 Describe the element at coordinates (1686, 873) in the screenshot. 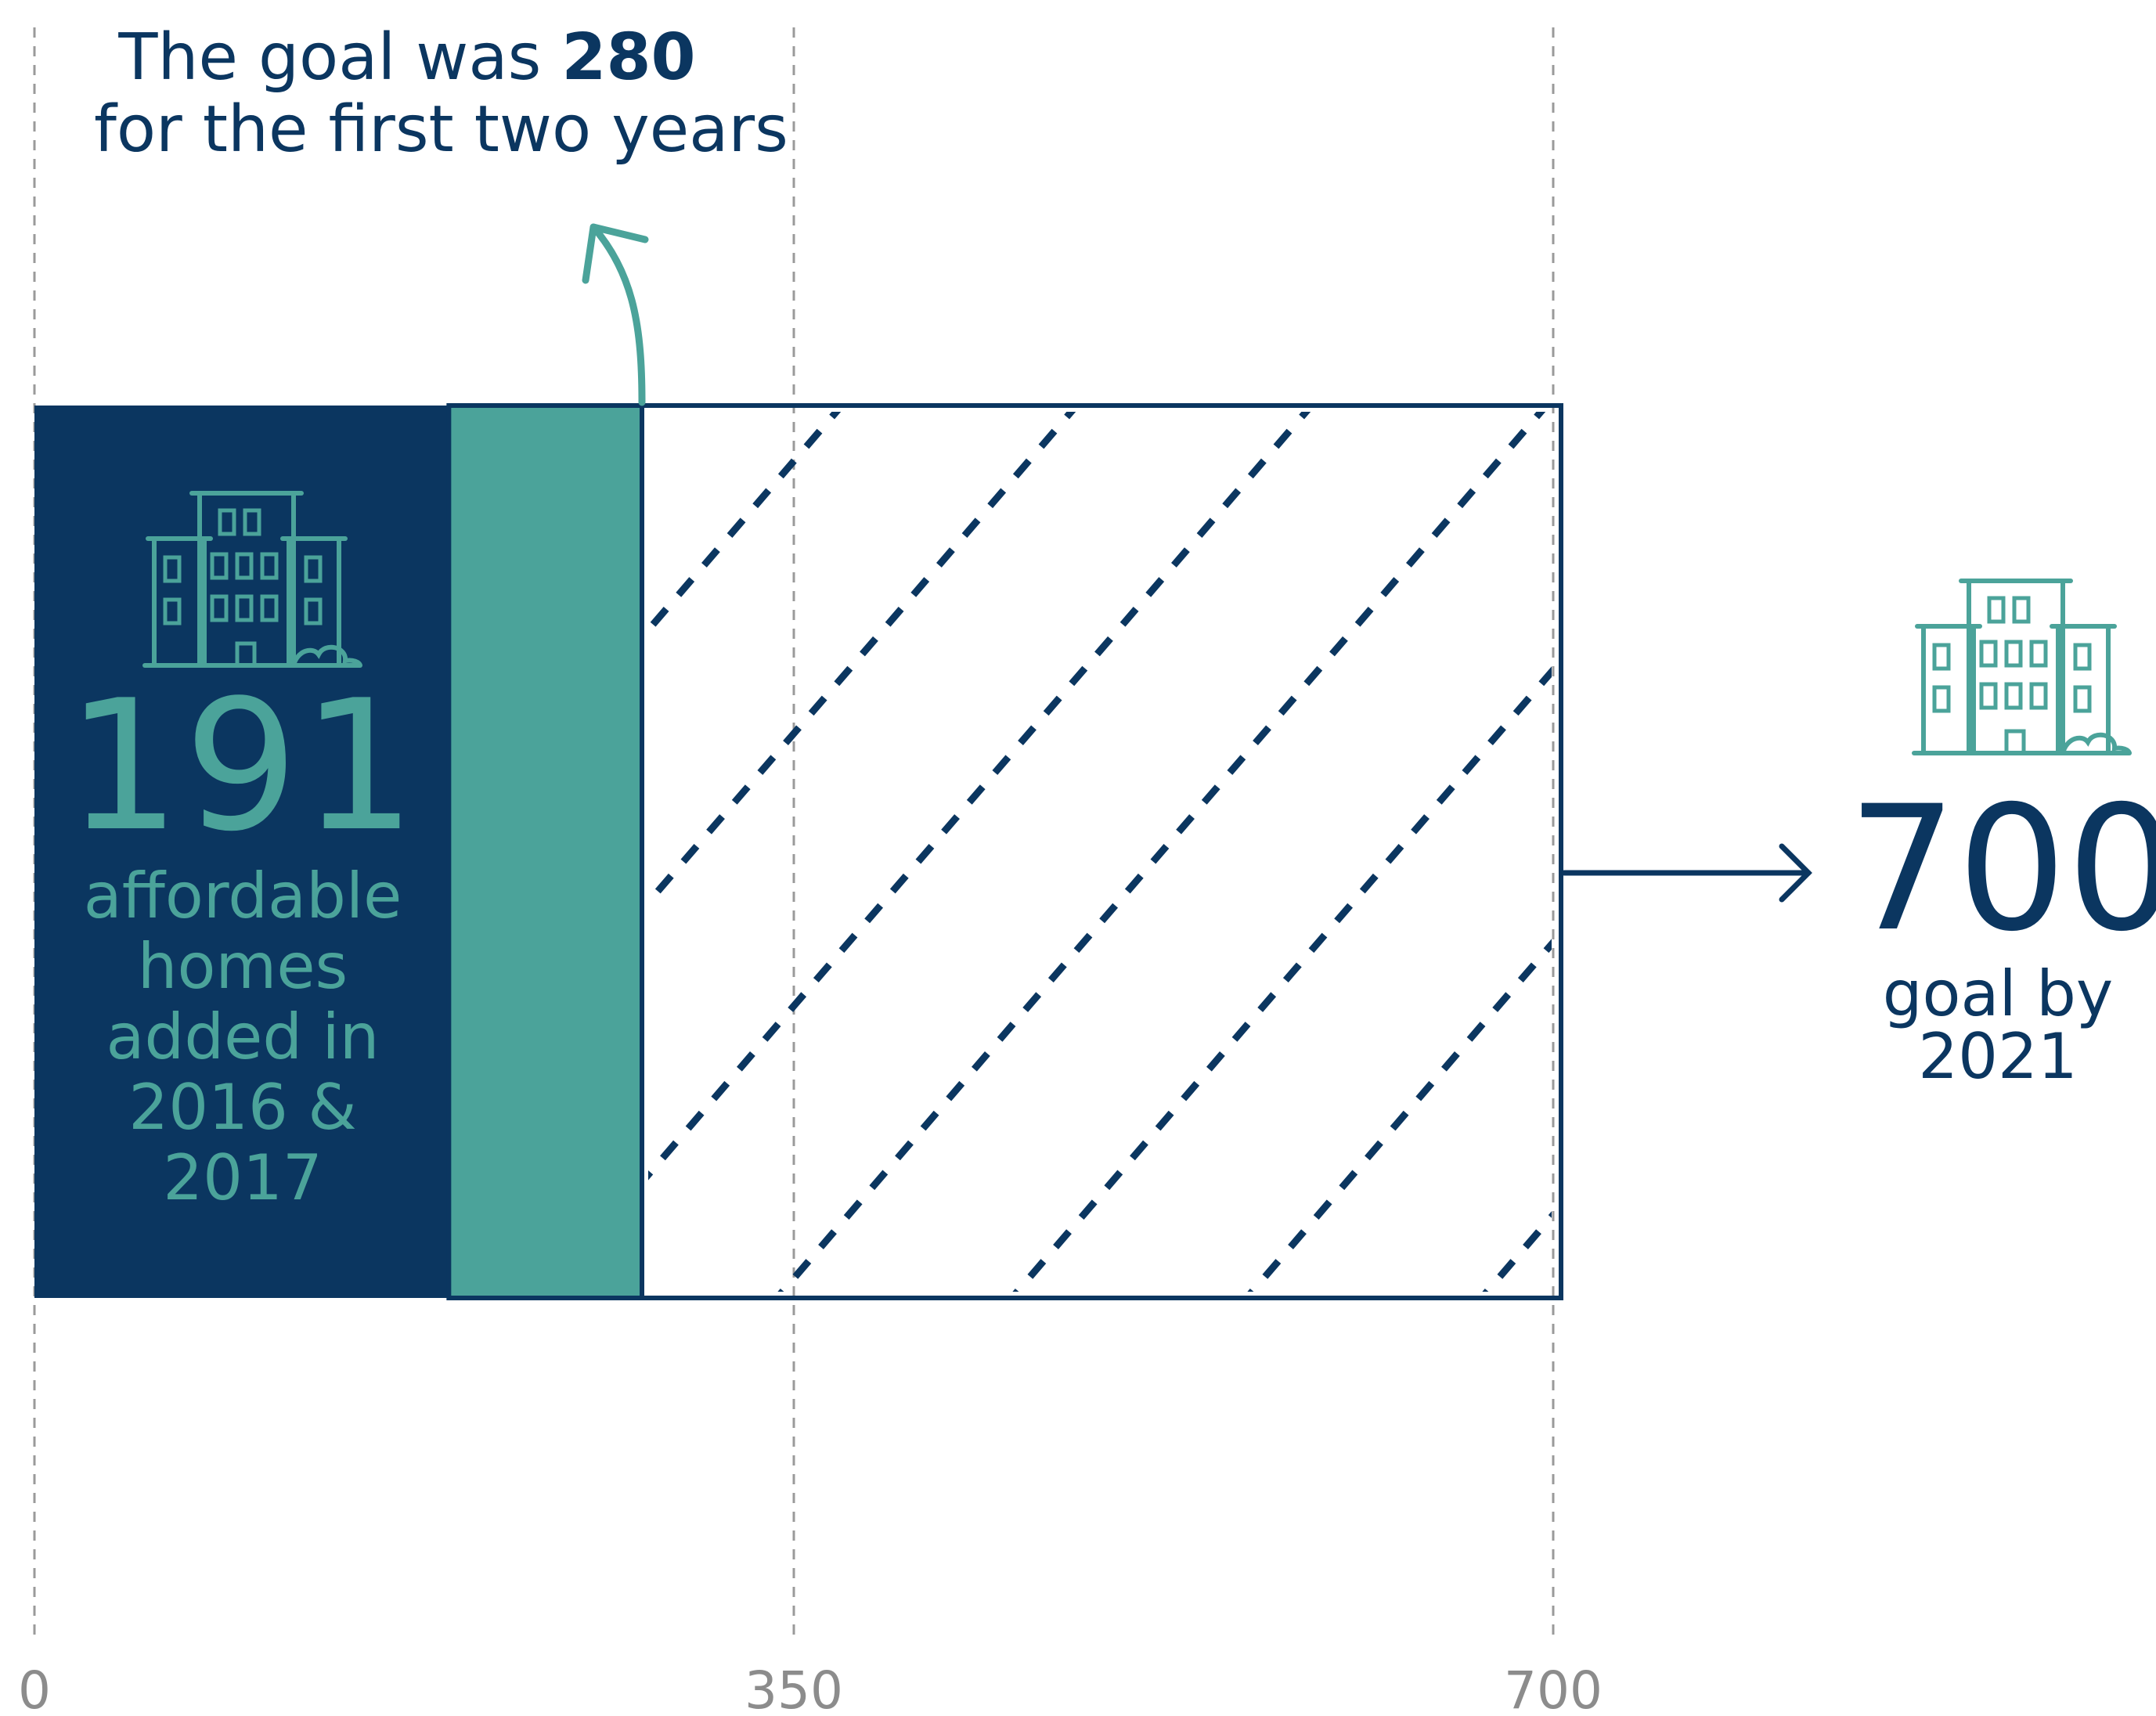

I see `goal-arrow` at that location.